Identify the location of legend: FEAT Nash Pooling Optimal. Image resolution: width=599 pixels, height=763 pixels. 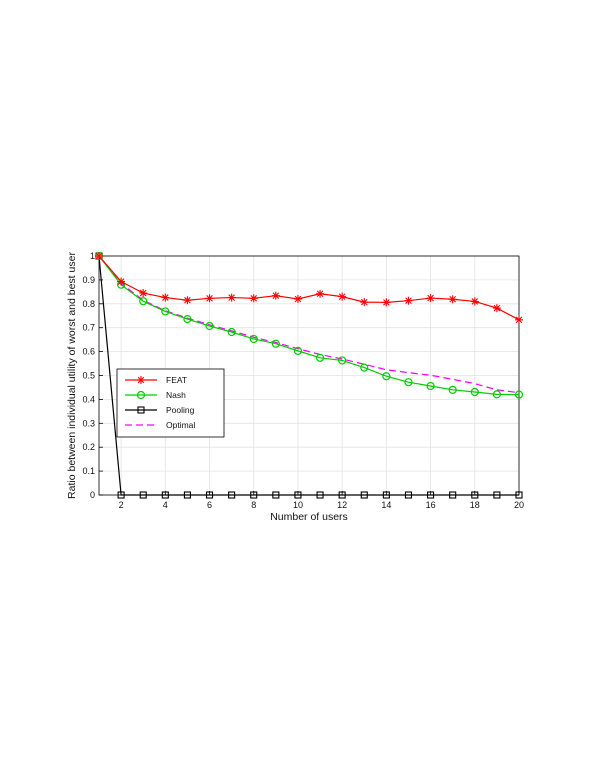
(170, 403).